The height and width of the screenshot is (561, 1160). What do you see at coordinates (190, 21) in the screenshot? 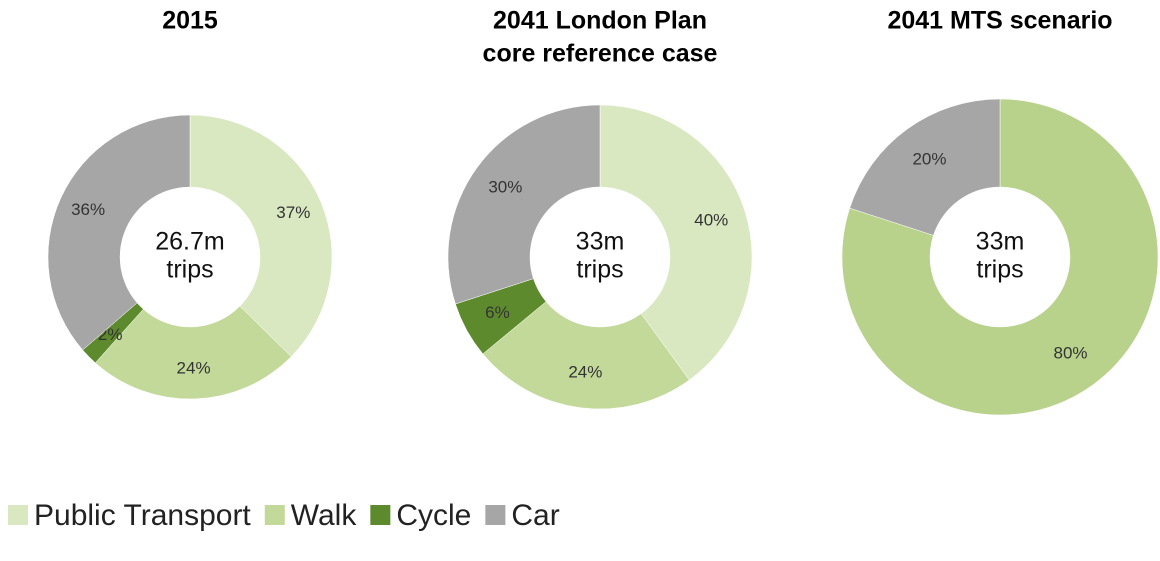
I see `chart-title: 2015` at bounding box center [190, 21].